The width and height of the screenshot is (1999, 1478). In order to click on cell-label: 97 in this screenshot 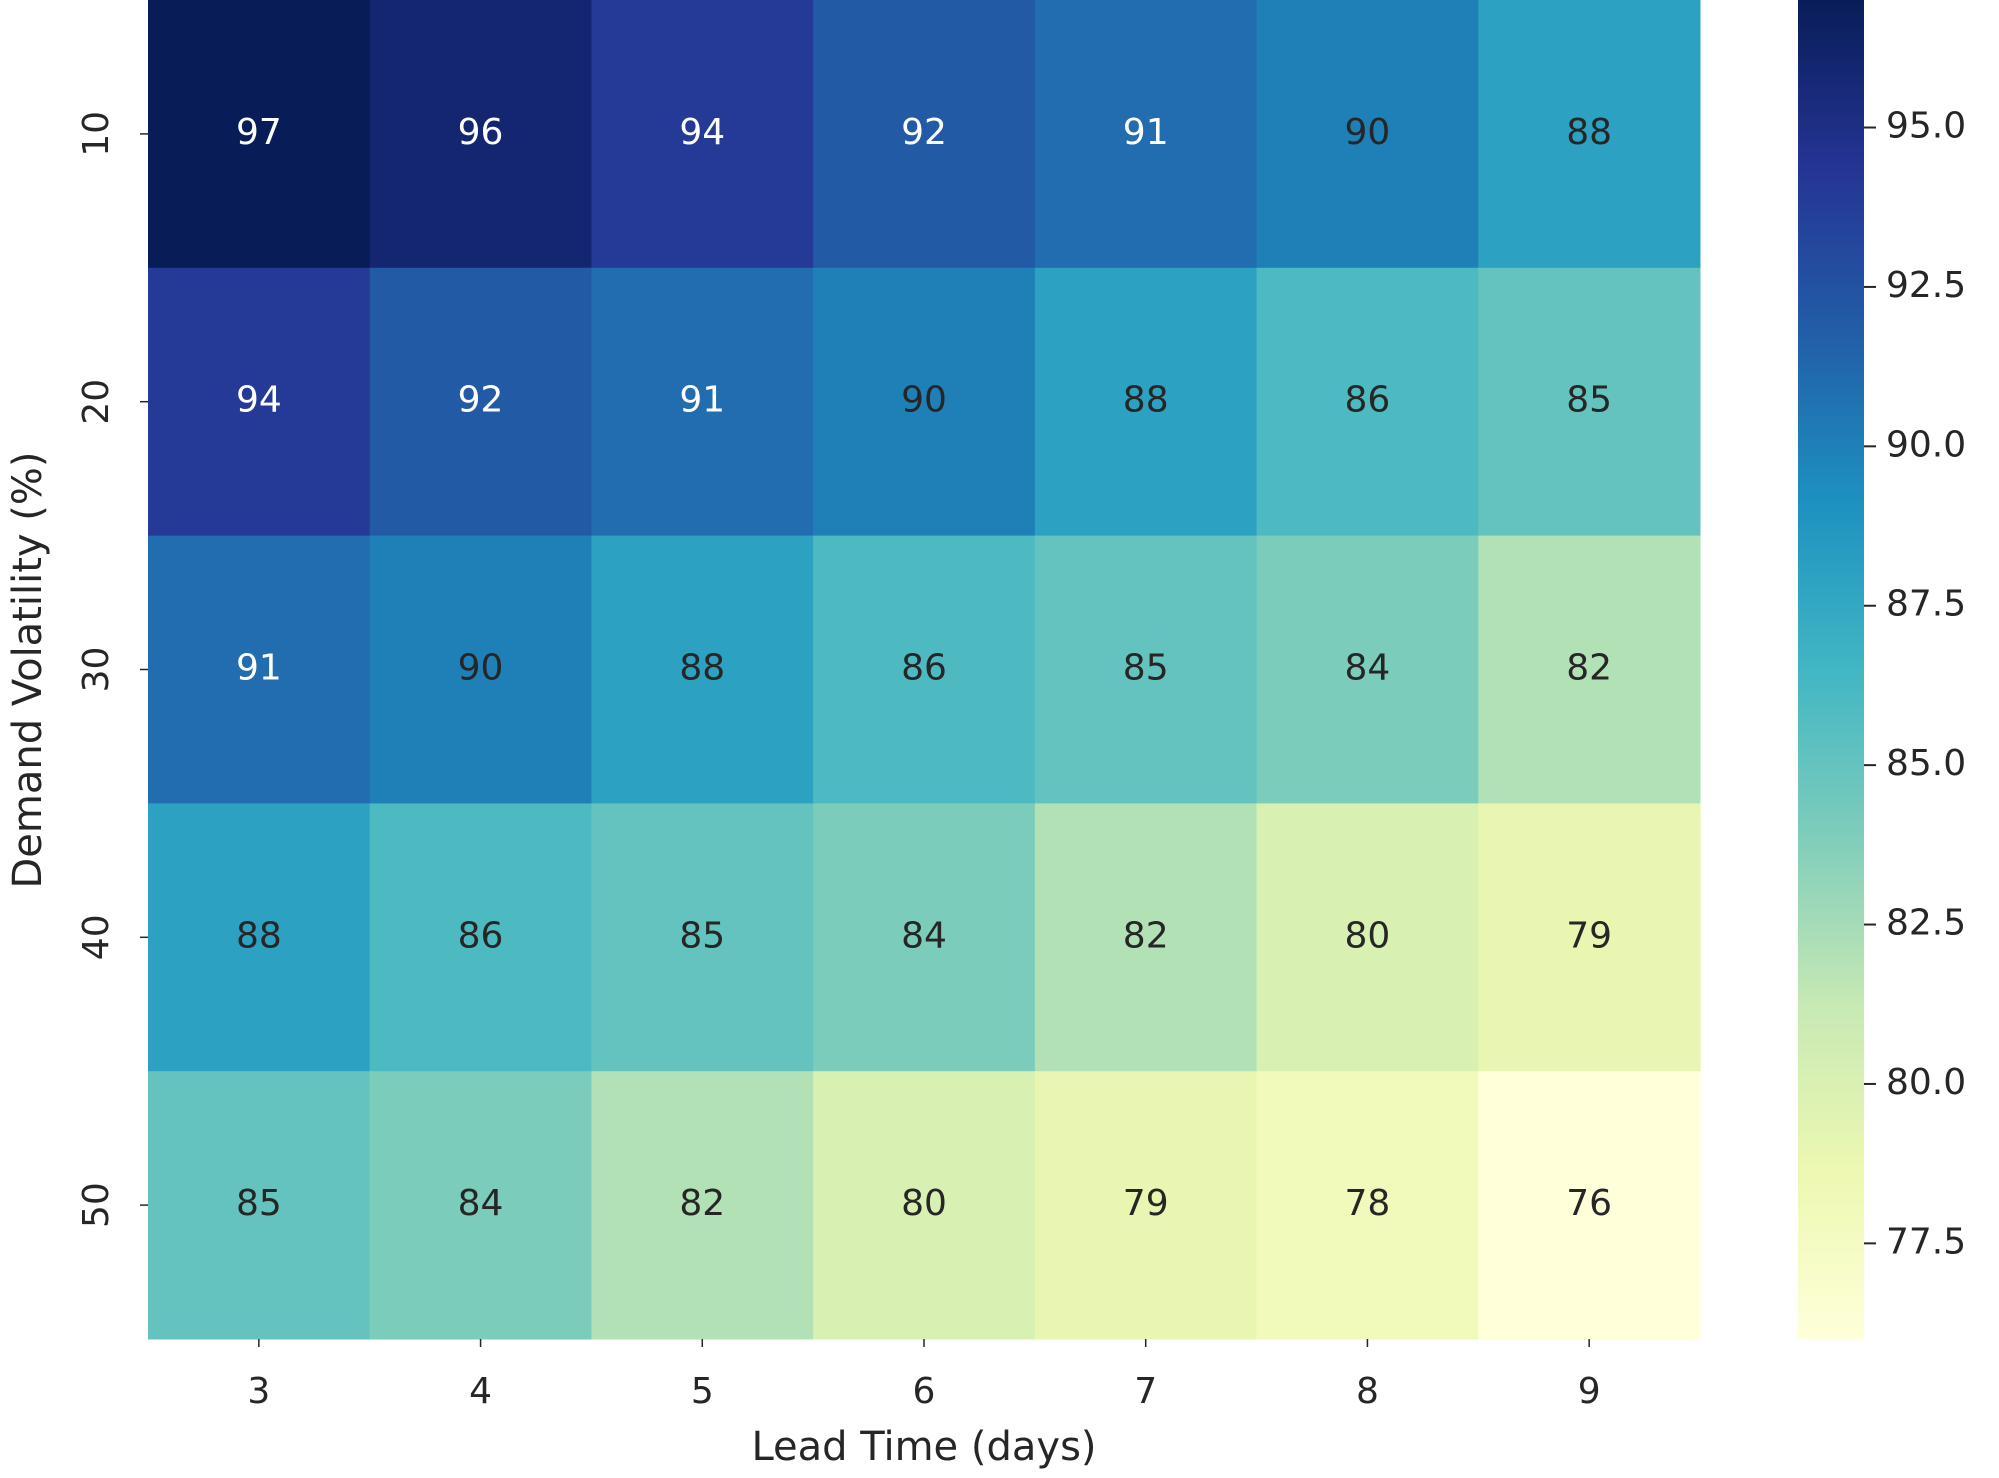, I will do `click(259, 132)`.